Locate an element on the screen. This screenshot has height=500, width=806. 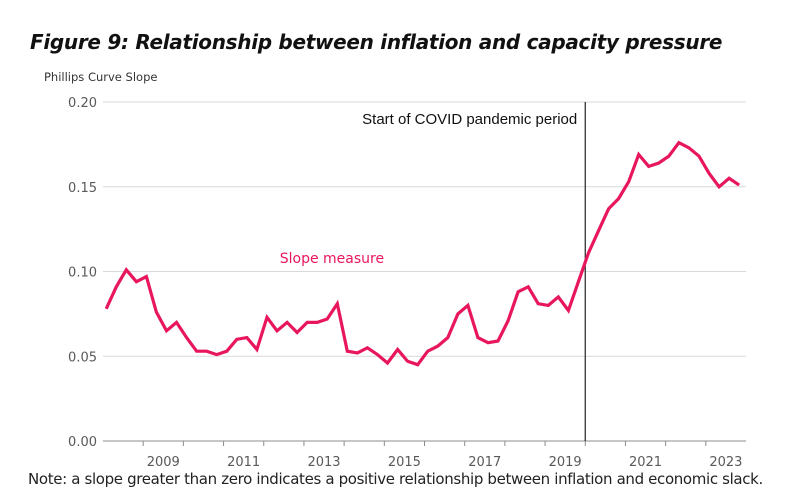
y-tick-label: 0.10 is located at coordinates (82, 273).